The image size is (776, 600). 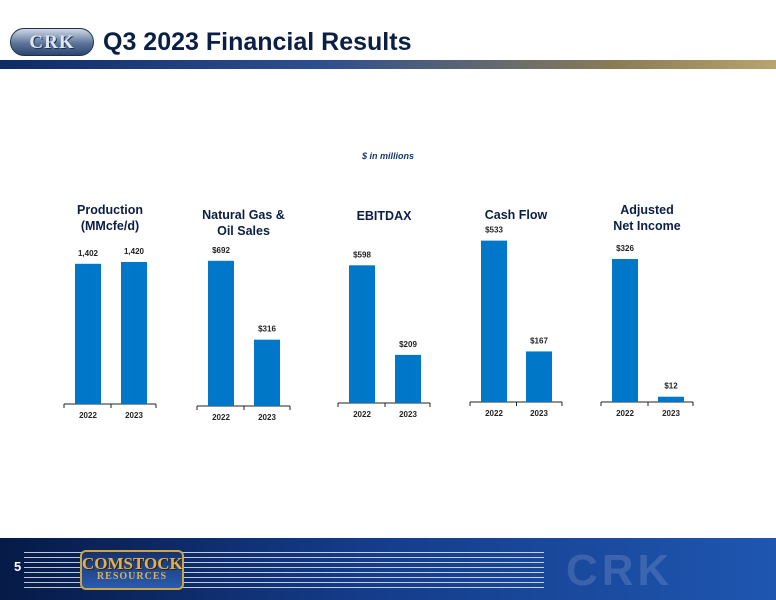 I want to click on crk-watermark-icon: CRK, so click(x=620, y=570).